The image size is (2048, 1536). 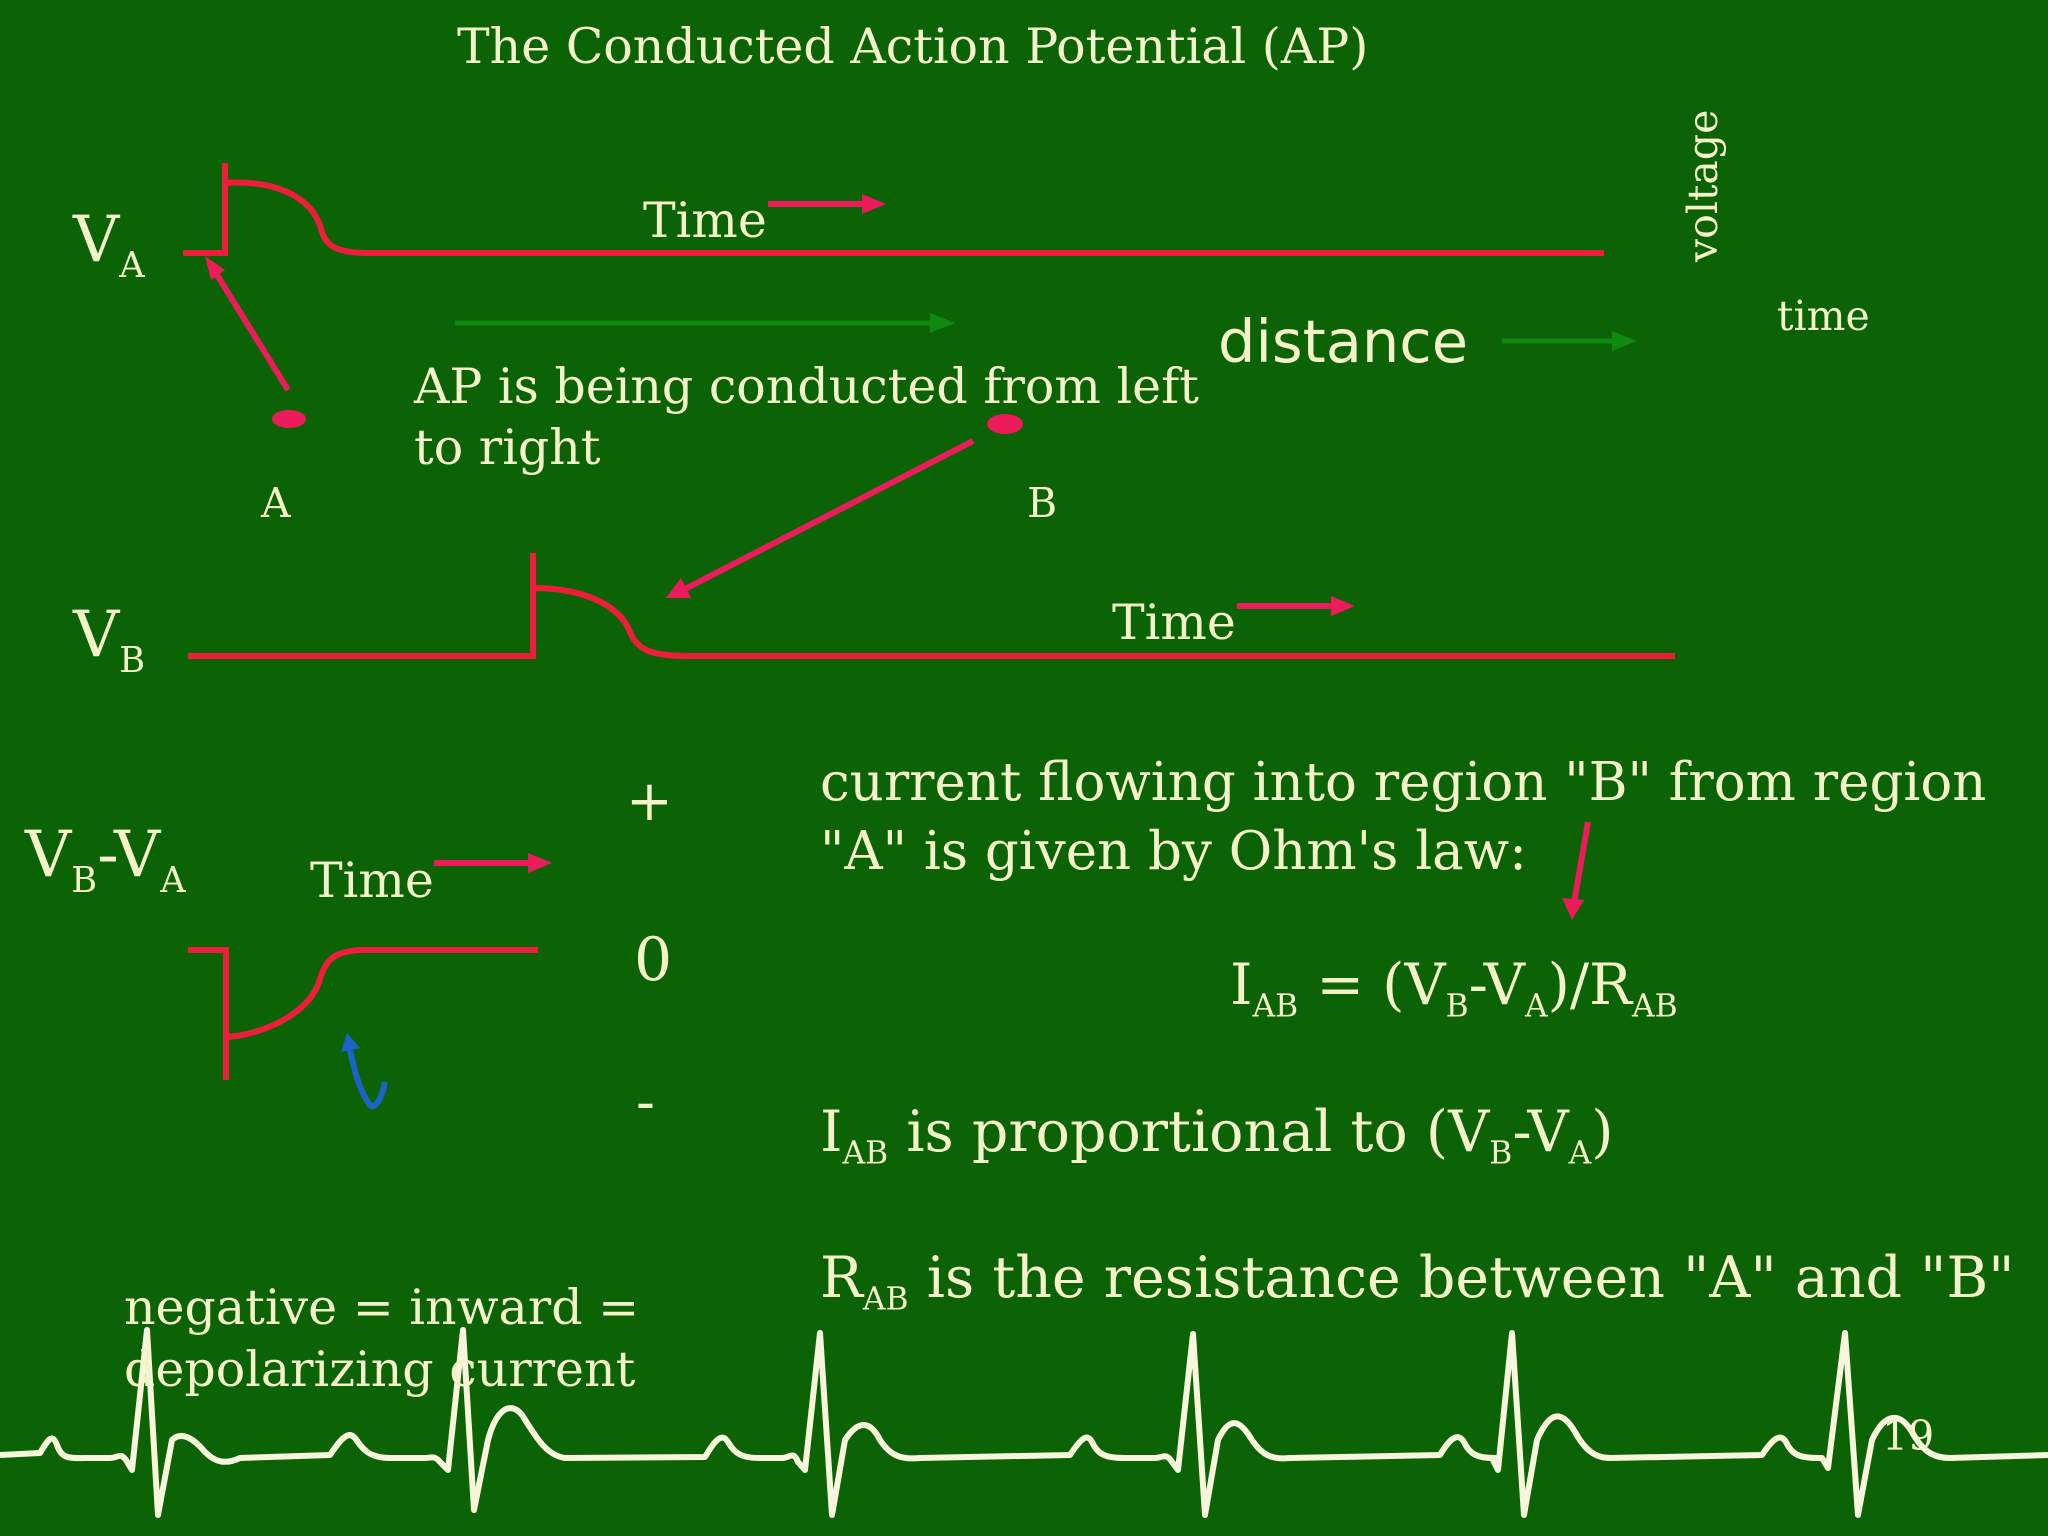 What do you see at coordinates (1569, 341) in the screenshot?
I see `distance-arrow` at bounding box center [1569, 341].